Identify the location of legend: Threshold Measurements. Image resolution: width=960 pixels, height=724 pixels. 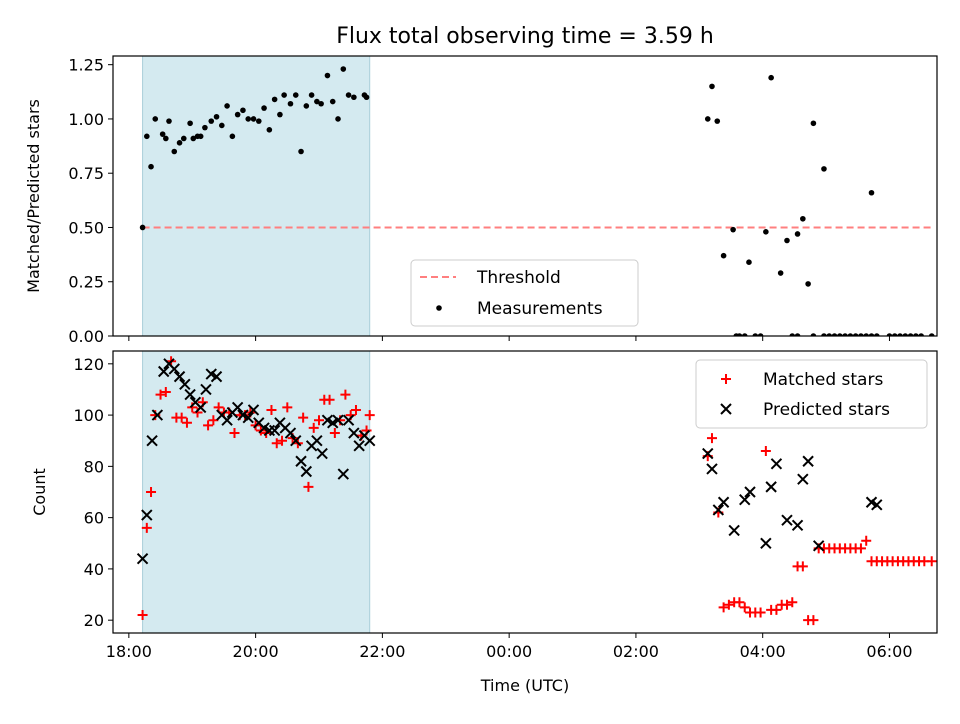
(524, 293).